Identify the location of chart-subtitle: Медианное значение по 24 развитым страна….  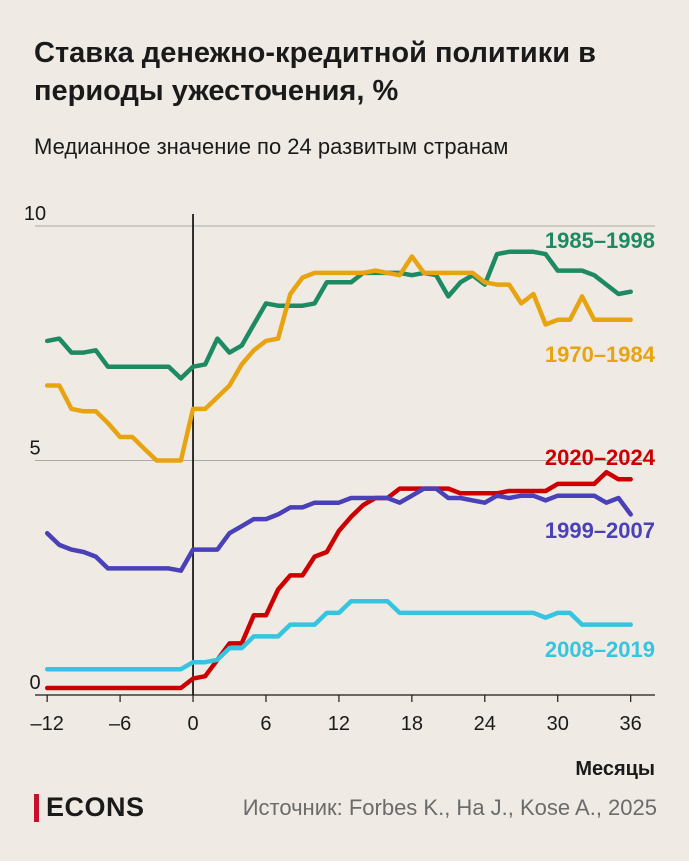
(271, 146).